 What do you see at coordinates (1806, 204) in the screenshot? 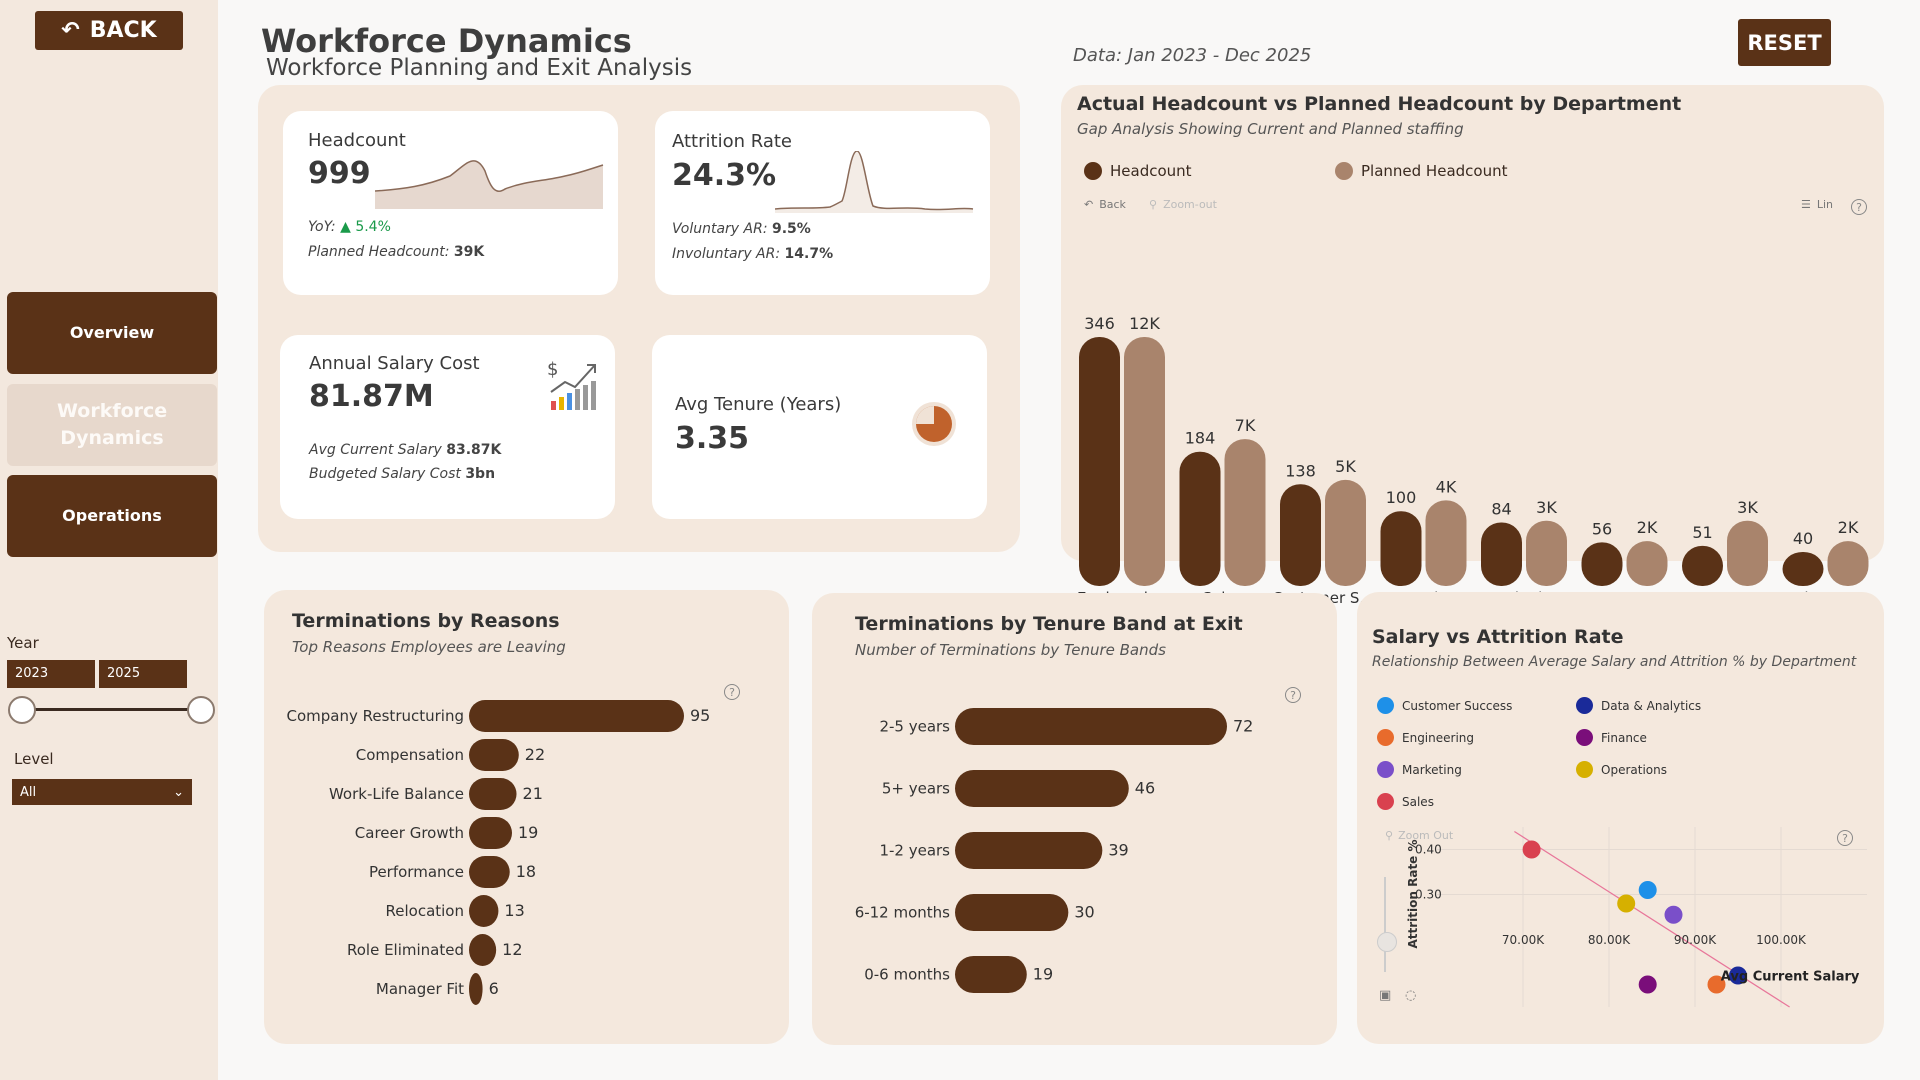
I see `list-icon: ☰` at bounding box center [1806, 204].